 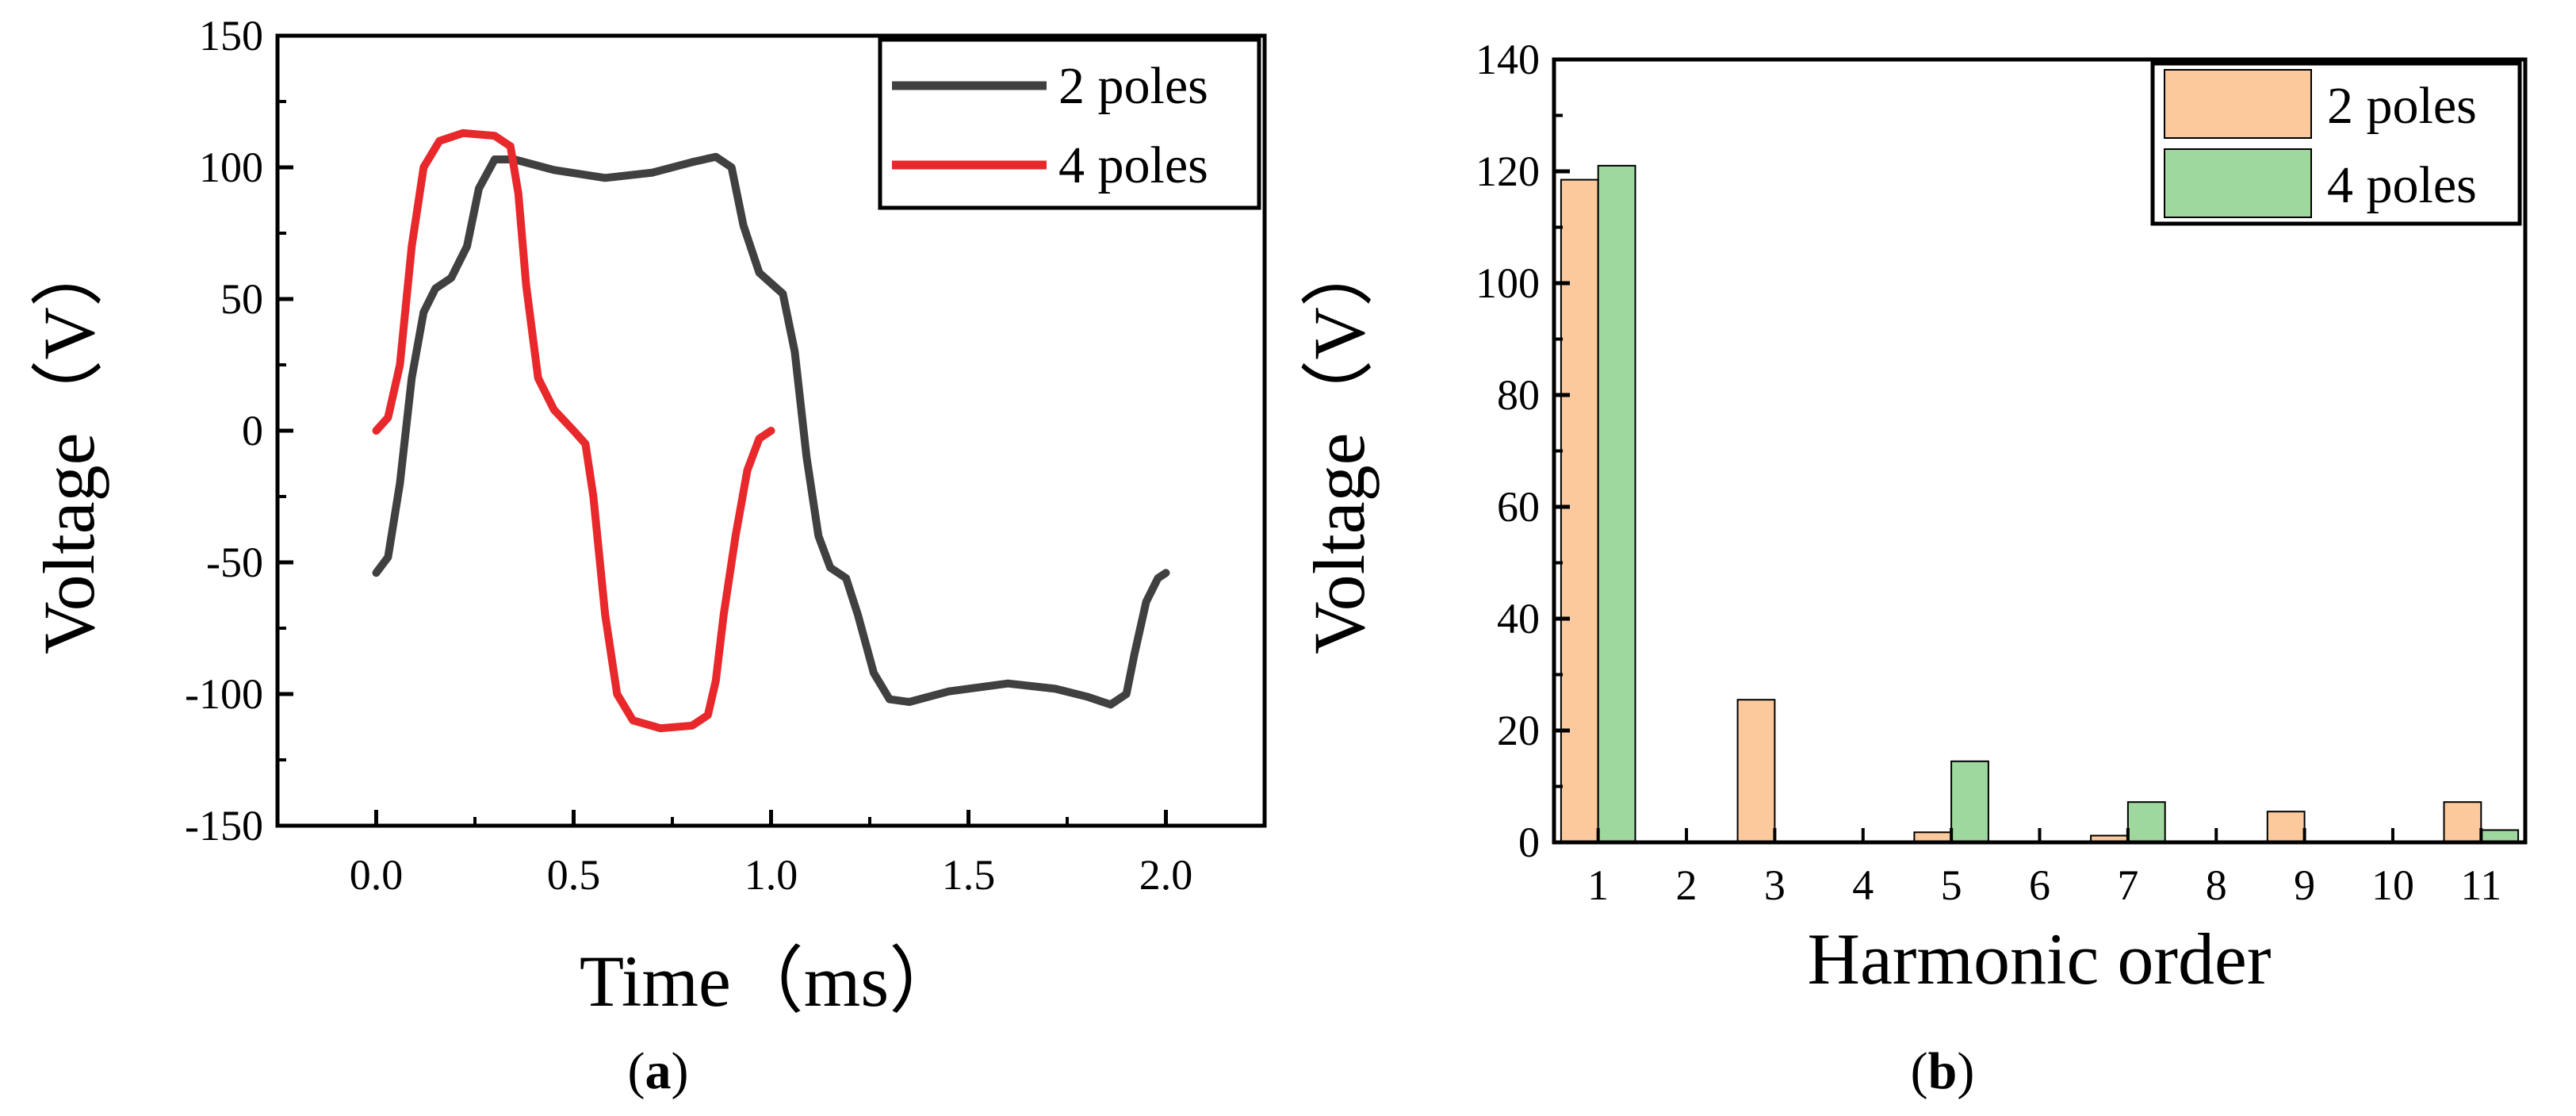 I want to click on panel-b-x-tick-label: 7, so click(x=2127, y=885).